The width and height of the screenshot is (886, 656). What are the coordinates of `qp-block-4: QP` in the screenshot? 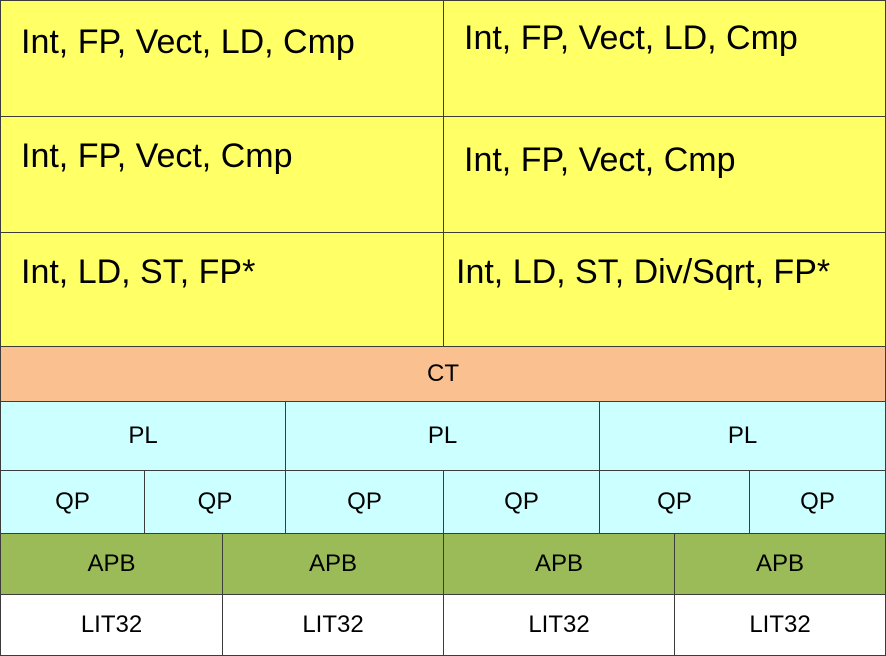 It's located at (521, 502).